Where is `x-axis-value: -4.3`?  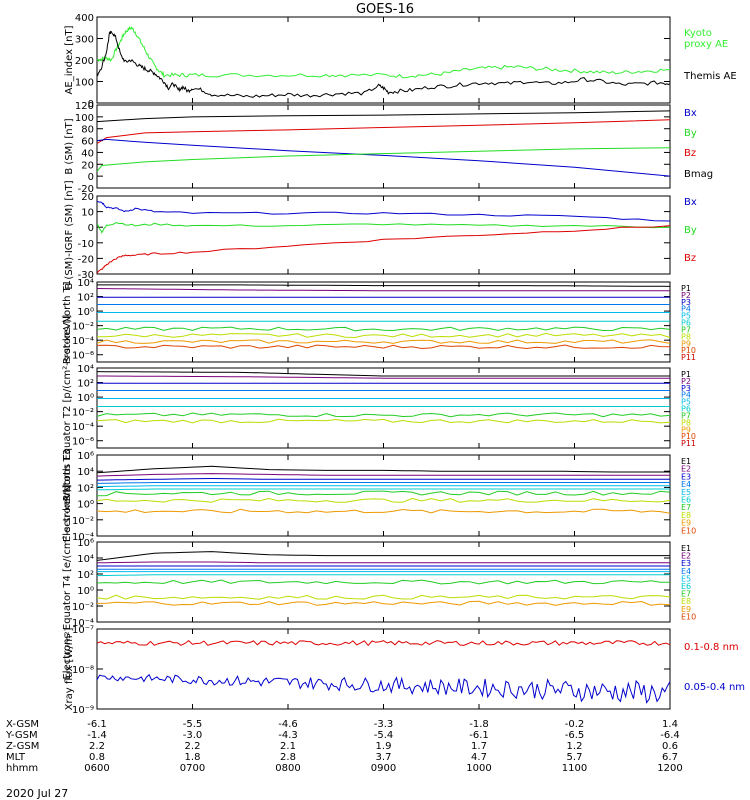 x-axis-value: -4.3 is located at coordinates (288, 735).